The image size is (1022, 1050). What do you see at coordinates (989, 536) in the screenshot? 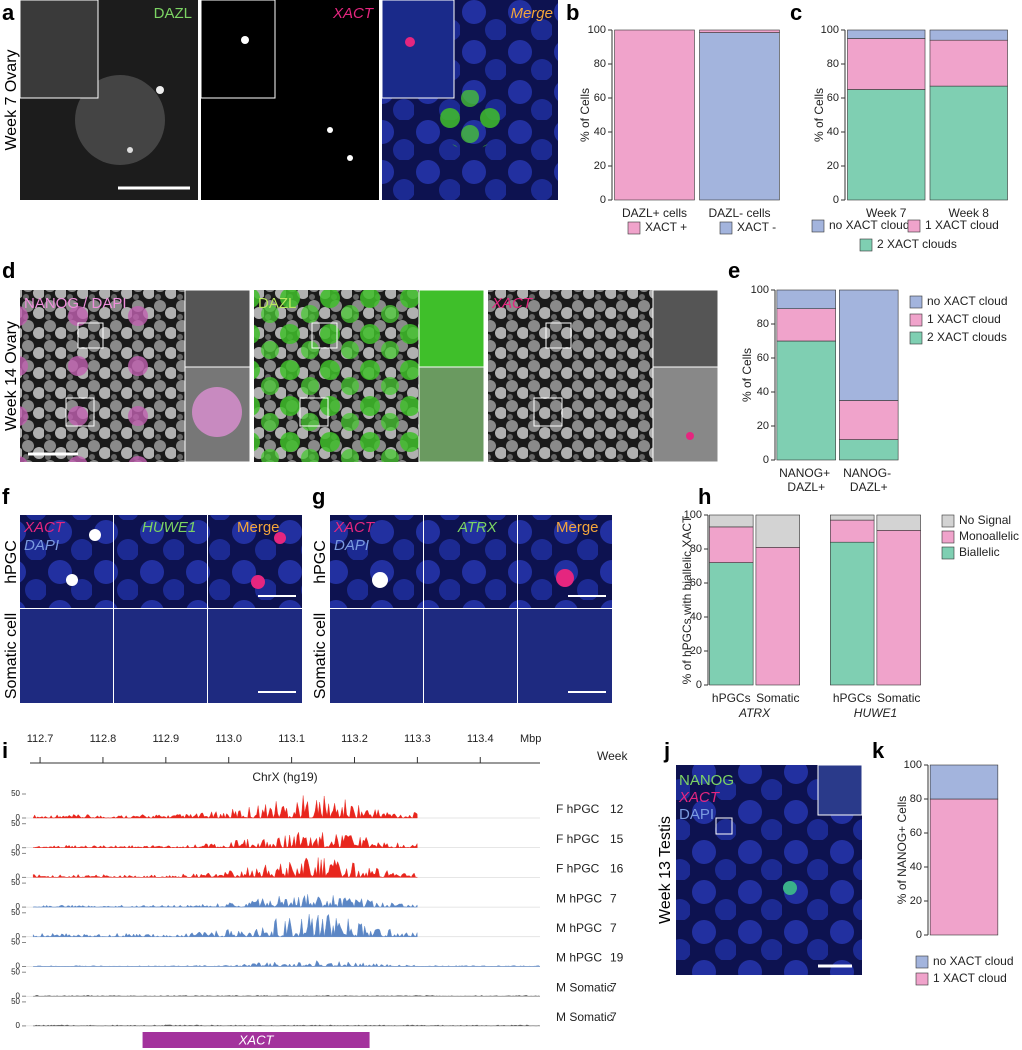
I see `legend-label: Monoallelic` at bounding box center [989, 536].